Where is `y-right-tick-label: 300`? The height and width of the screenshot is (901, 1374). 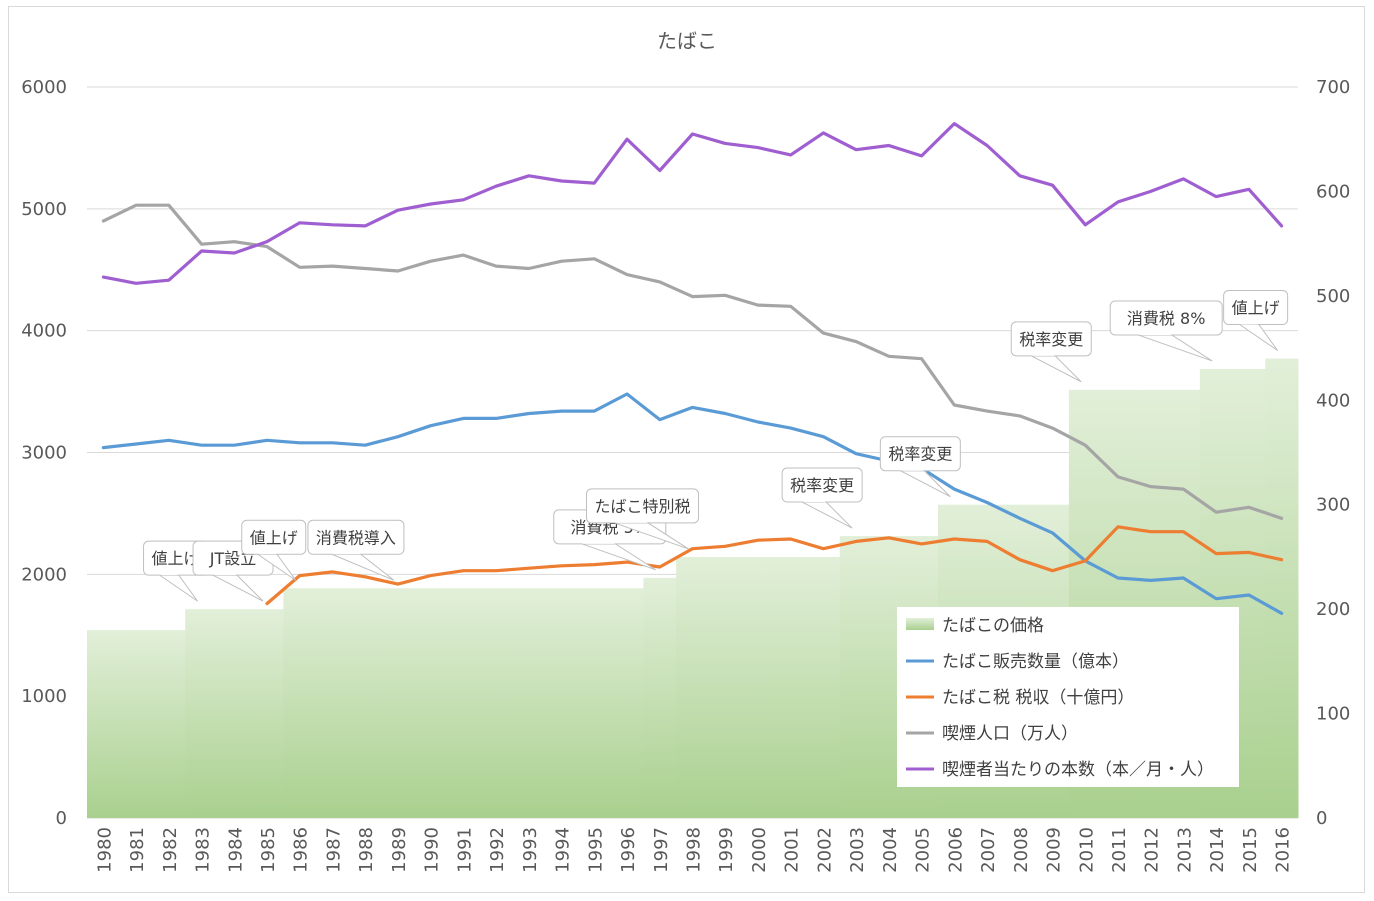 y-right-tick-label: 300 is located at coordinates (1333, 505).